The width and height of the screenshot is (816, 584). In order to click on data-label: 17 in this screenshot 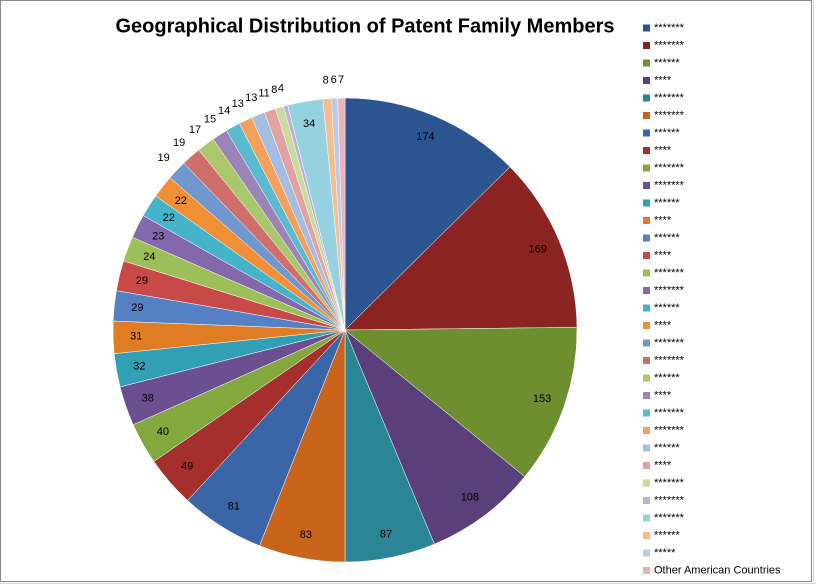, I will do `click(195, 130)`.